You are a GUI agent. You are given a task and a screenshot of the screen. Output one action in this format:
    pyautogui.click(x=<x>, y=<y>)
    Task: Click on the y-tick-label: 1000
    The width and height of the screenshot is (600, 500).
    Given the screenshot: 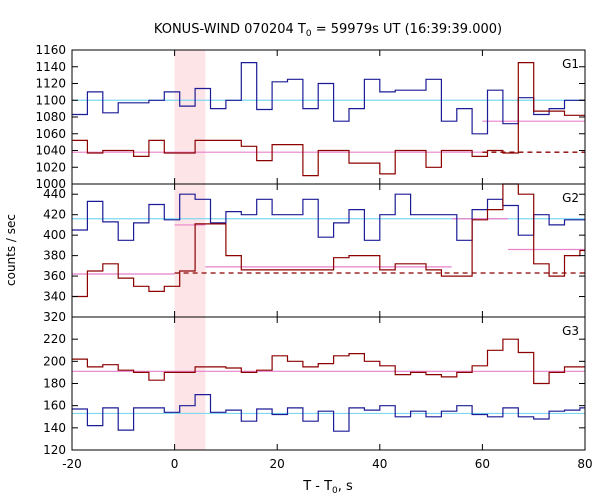 What is the action you would take?
    pyautogui.click(x=50, y=184)
    